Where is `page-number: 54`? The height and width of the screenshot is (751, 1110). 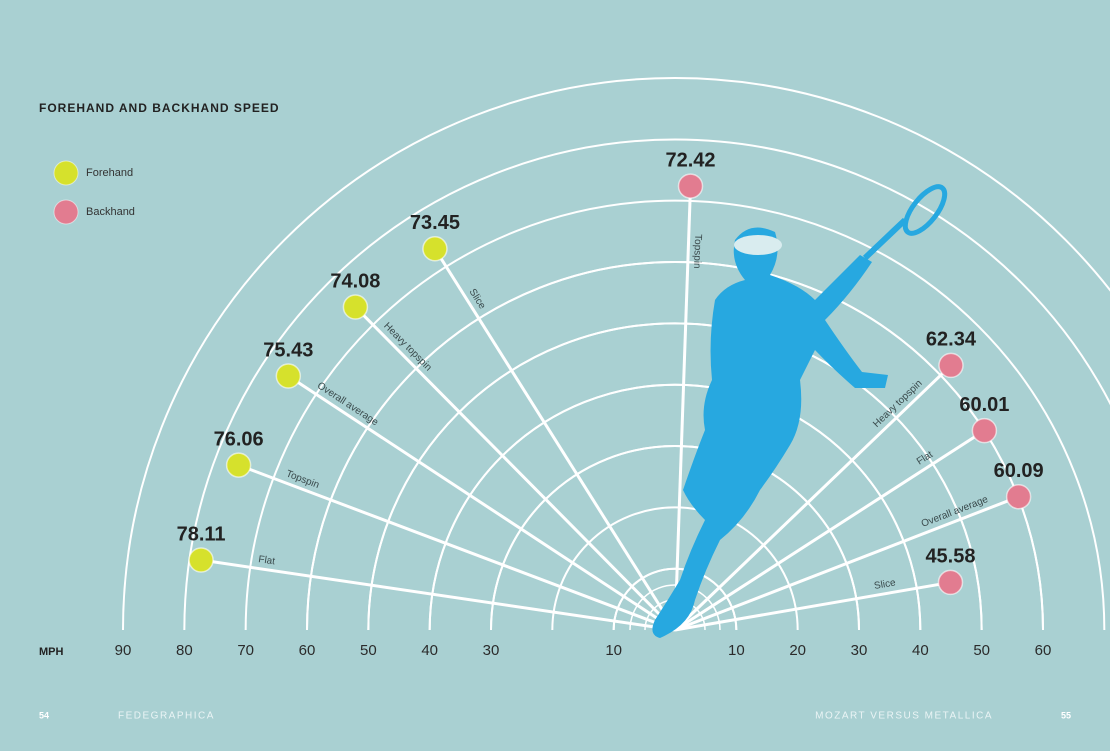
page-number: 54 is located at coordinates (44, 715).